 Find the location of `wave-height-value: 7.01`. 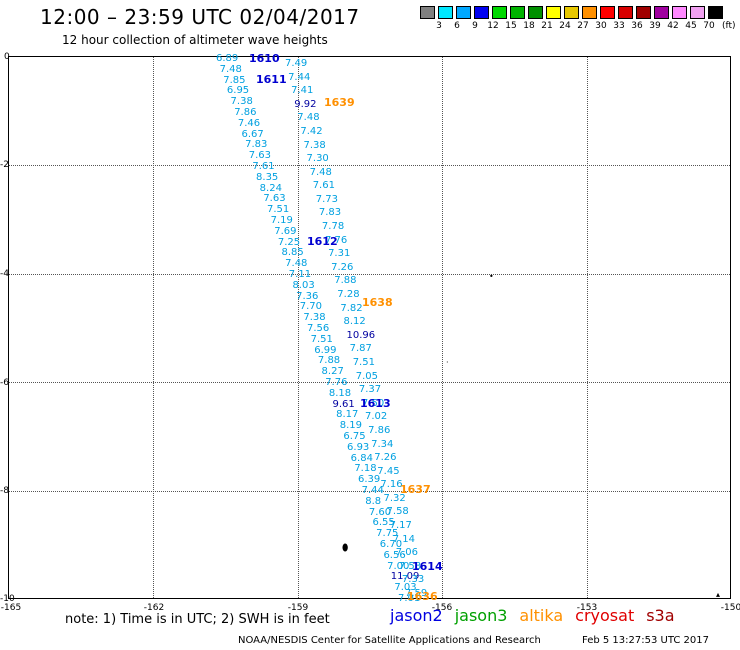

wave-height-value: 7.01 is located at coordinates (409, 598).